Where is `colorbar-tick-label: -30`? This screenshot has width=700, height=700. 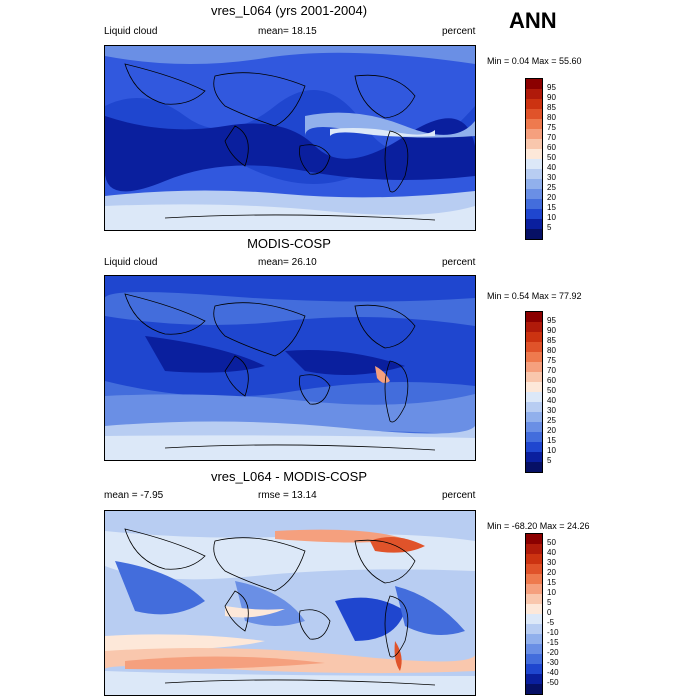 colorbar-tick-label: -30 is located at coordinates (553, 662).